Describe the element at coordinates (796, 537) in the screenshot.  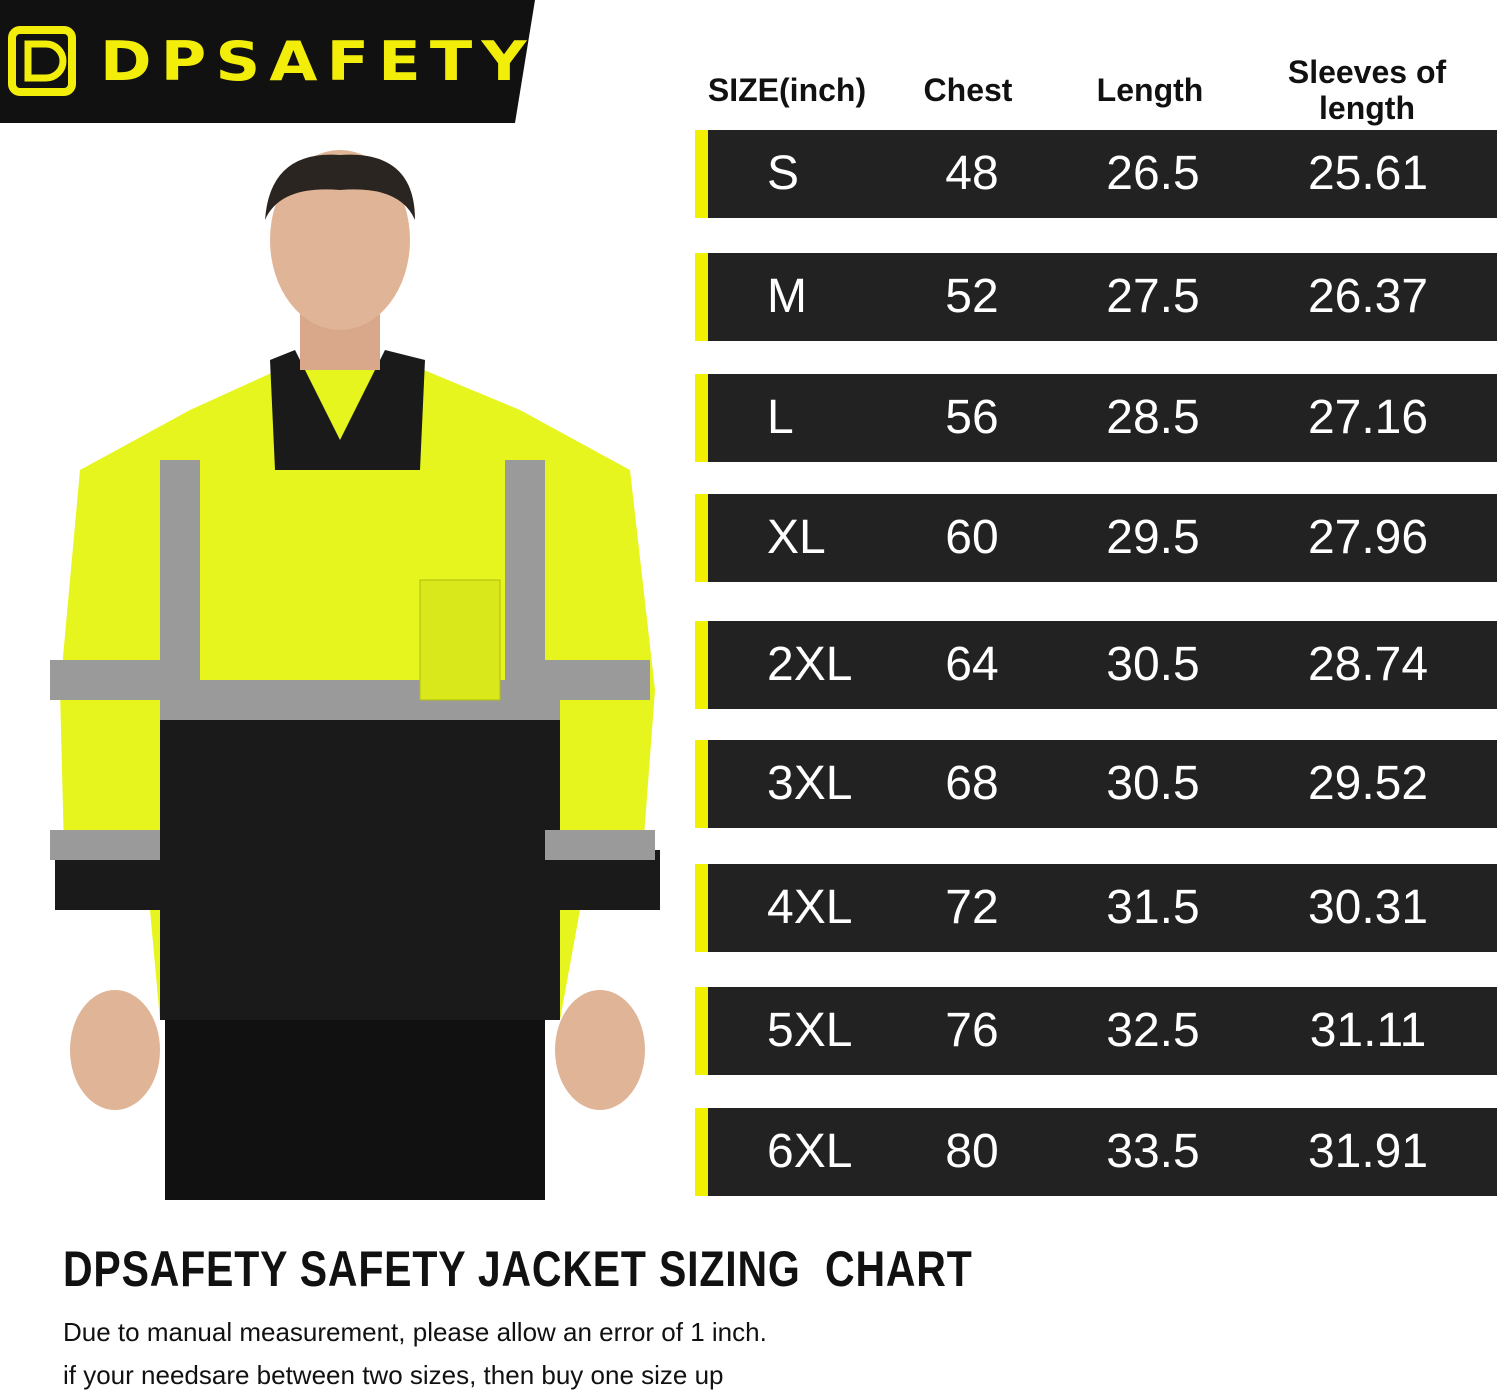
I see `size-cell: XL` at that location.